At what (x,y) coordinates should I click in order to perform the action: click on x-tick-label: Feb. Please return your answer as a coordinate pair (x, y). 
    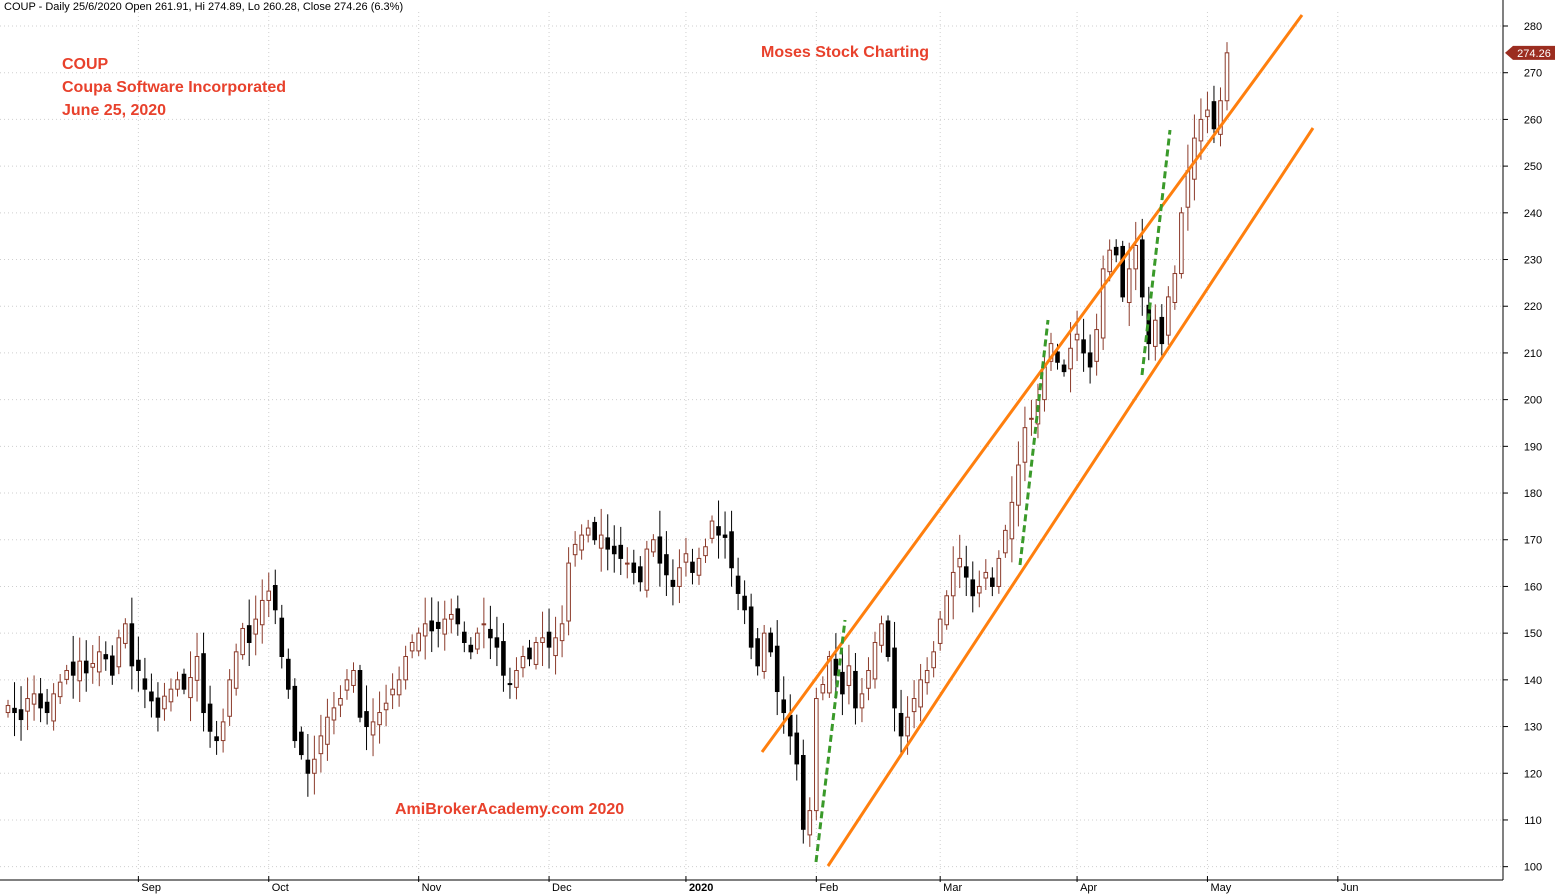
    Looking at the image, I should click on (828, 888).